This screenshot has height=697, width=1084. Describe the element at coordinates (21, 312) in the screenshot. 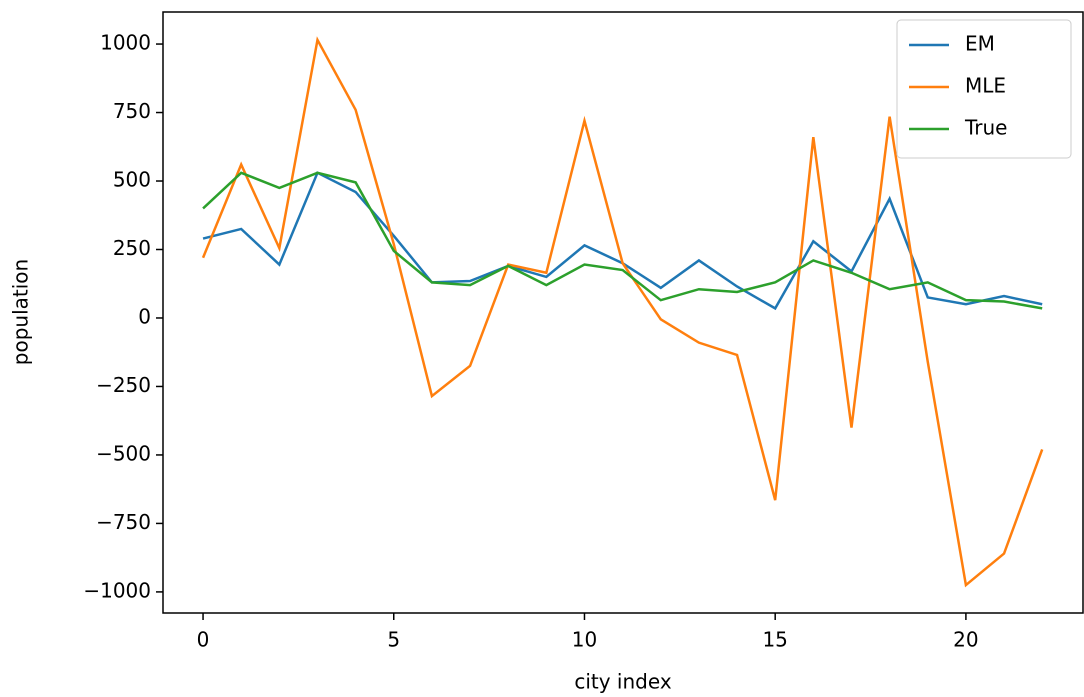

I see `y-axis-label: population` at that location.